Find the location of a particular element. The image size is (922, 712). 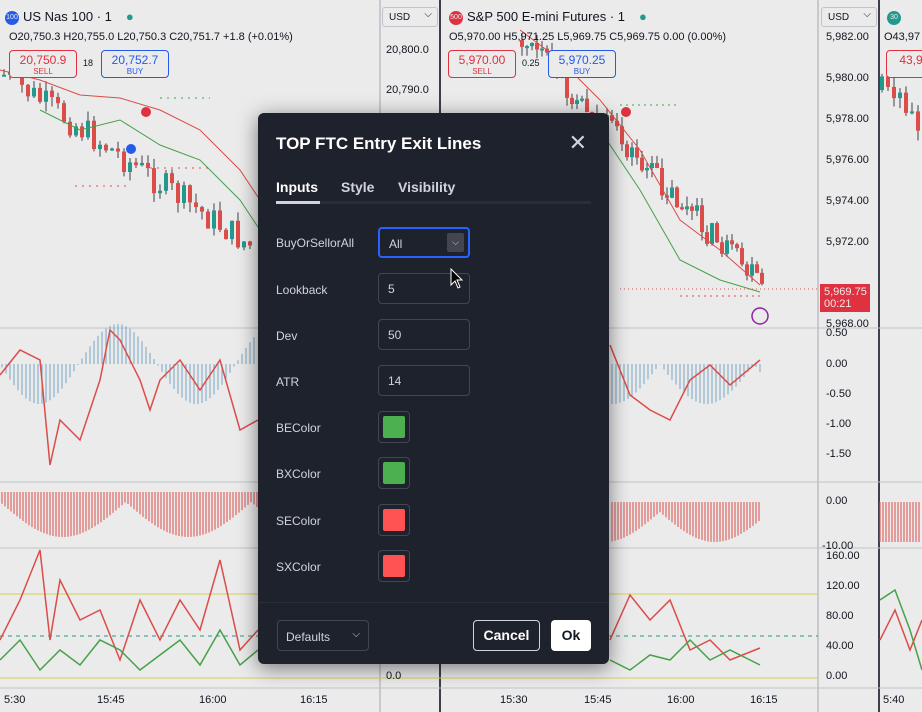

mid-last-price-tag: 5,969.75 00:21 is located at coordinates (845, 298).